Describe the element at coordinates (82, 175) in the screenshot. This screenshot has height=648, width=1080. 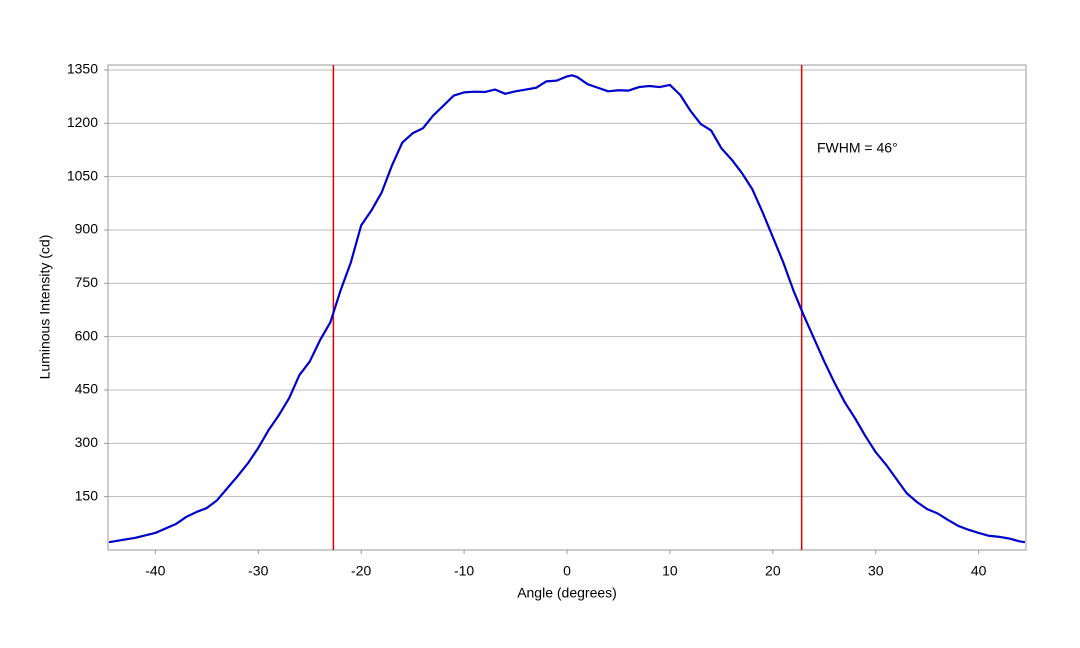
I see `y-tick-label: 1050` at that location.